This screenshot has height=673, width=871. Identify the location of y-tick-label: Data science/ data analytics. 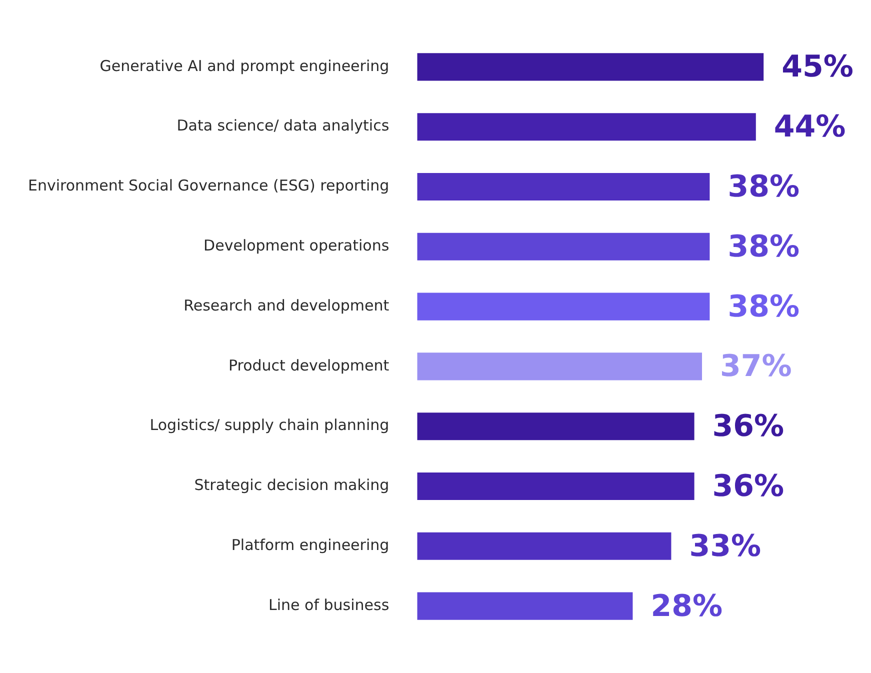
(283, 125).